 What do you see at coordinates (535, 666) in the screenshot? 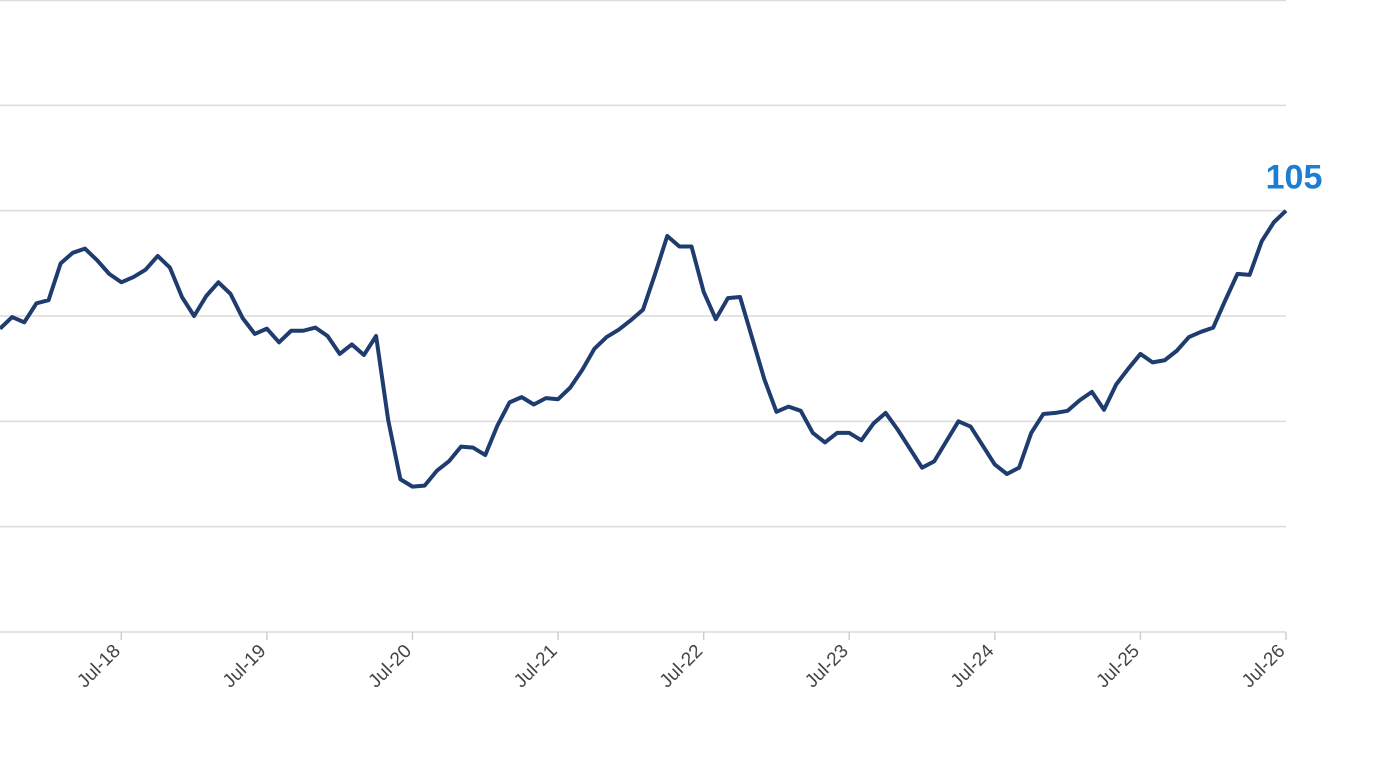
I see `x-tick-label: Jul-21` at bounding box center [535, 666].